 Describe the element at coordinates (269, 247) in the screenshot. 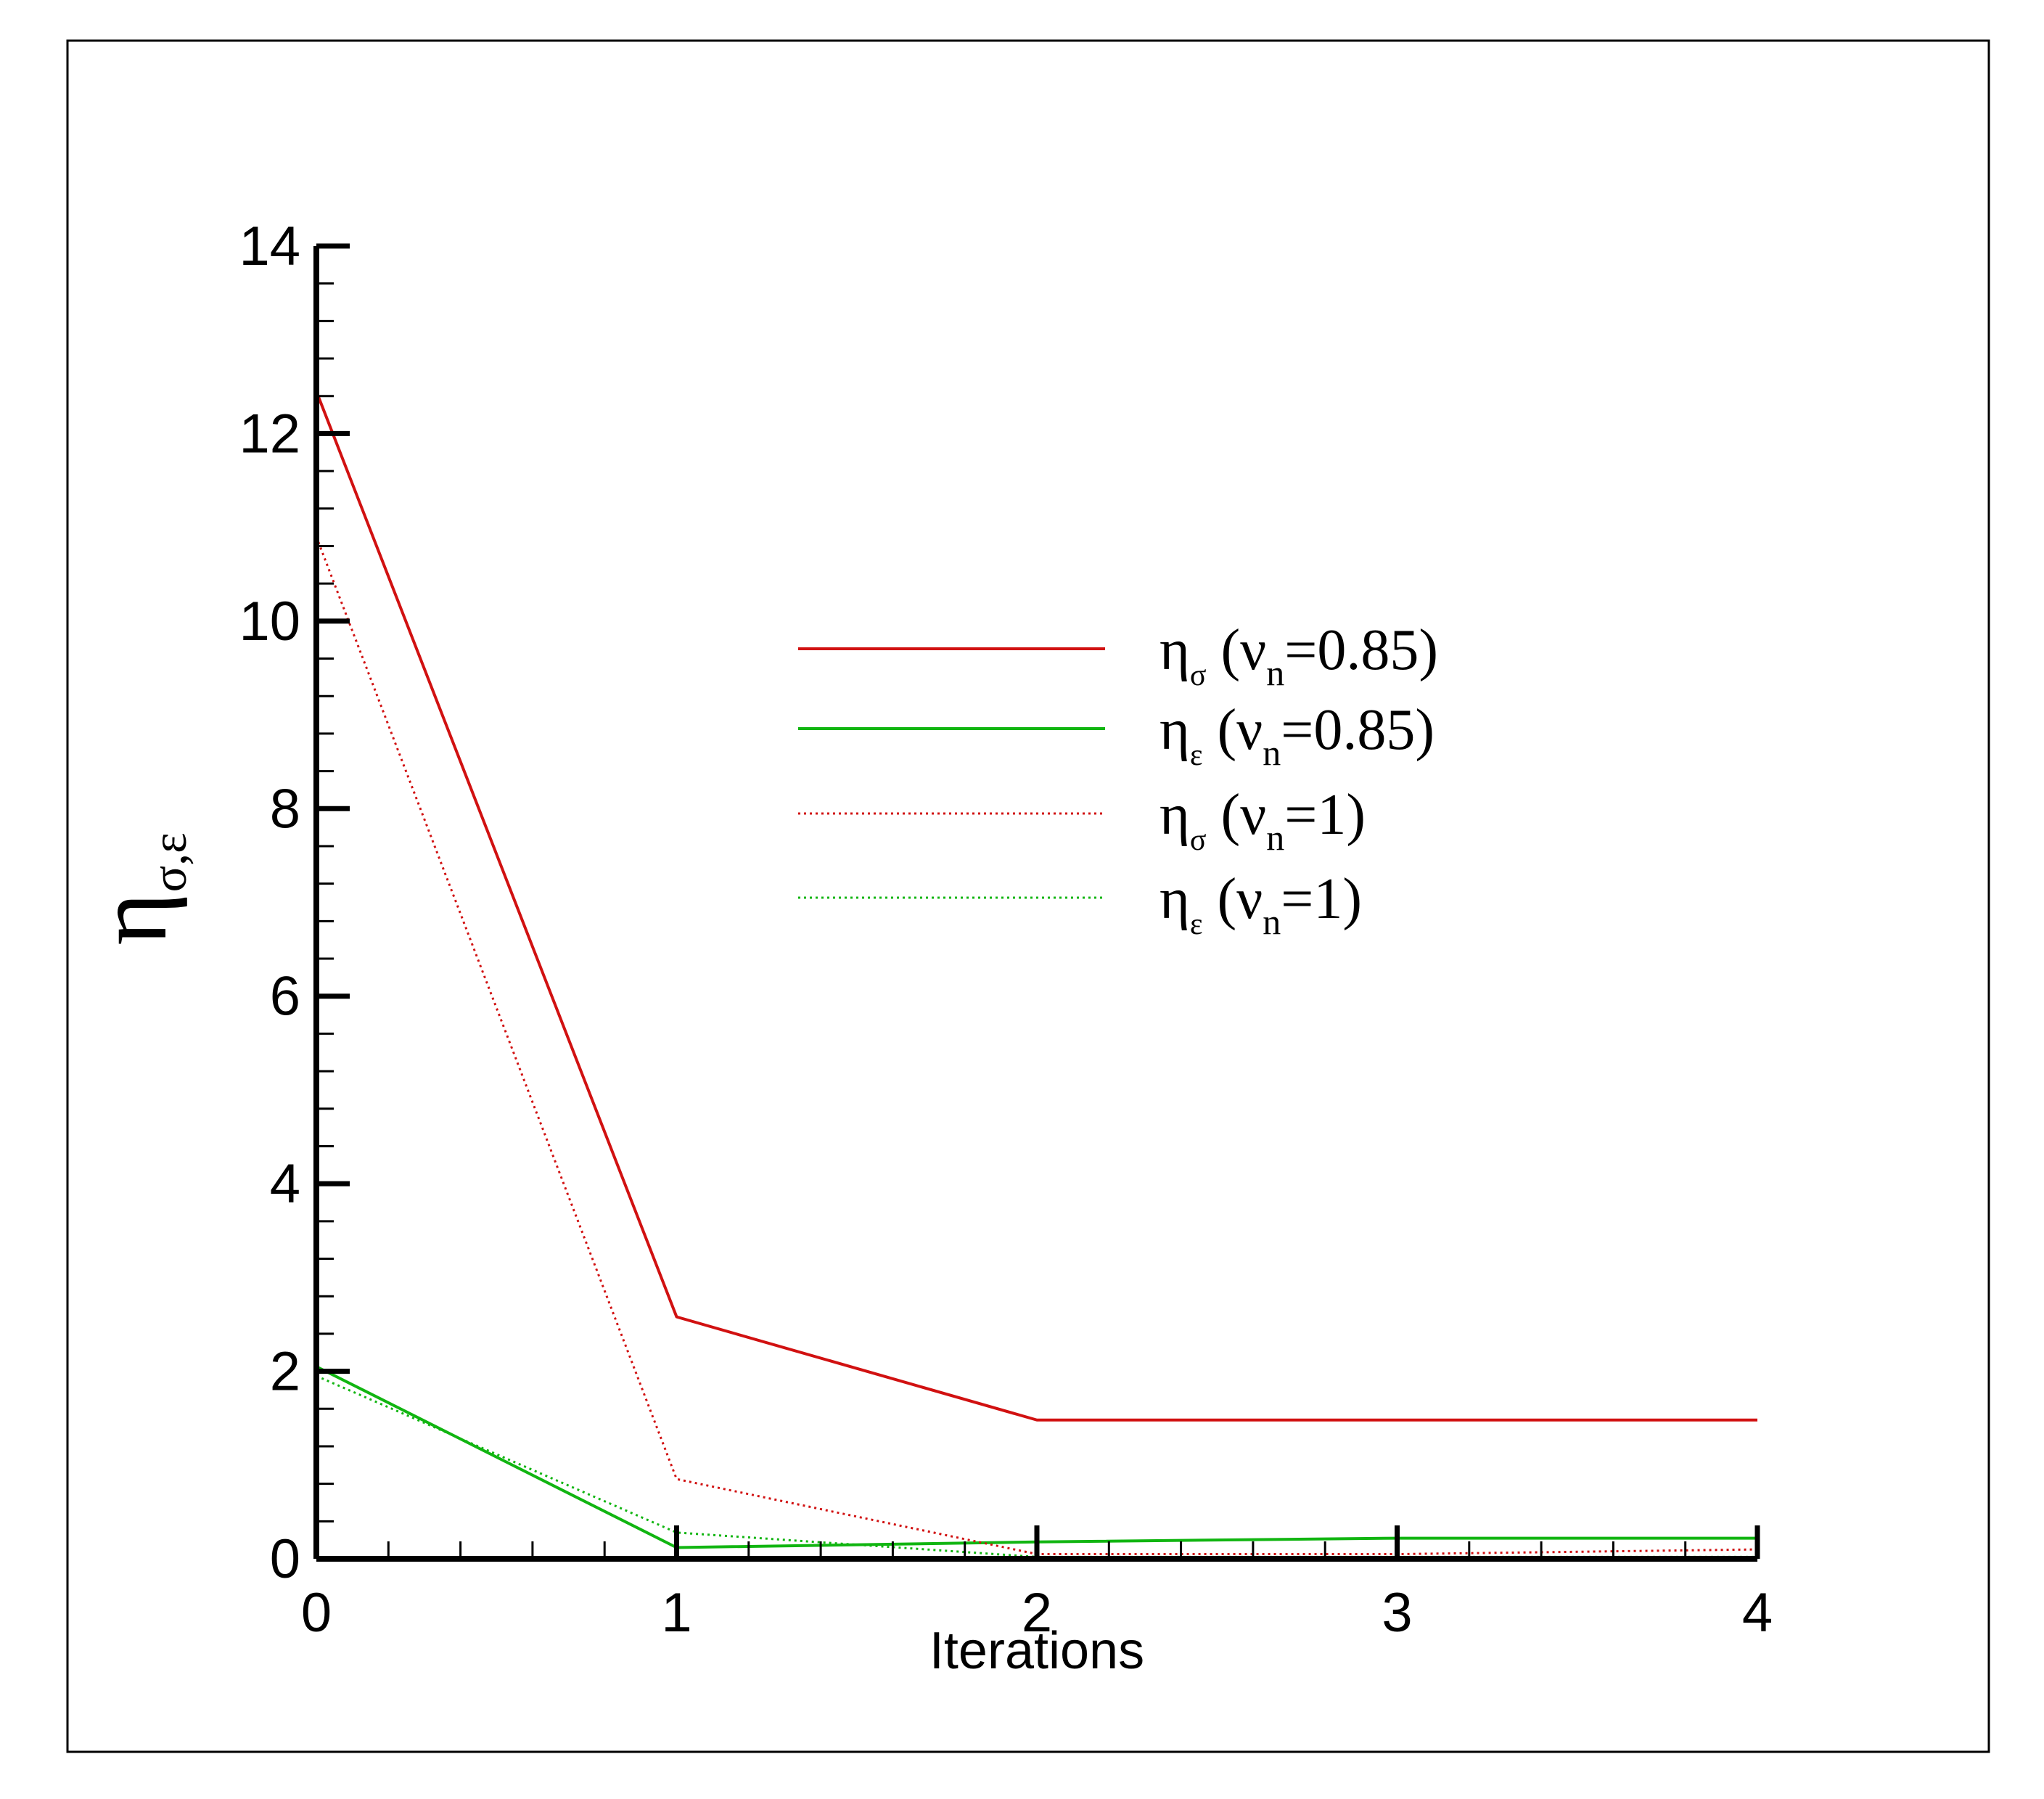

I see `y-tick-label: 14` at that location.